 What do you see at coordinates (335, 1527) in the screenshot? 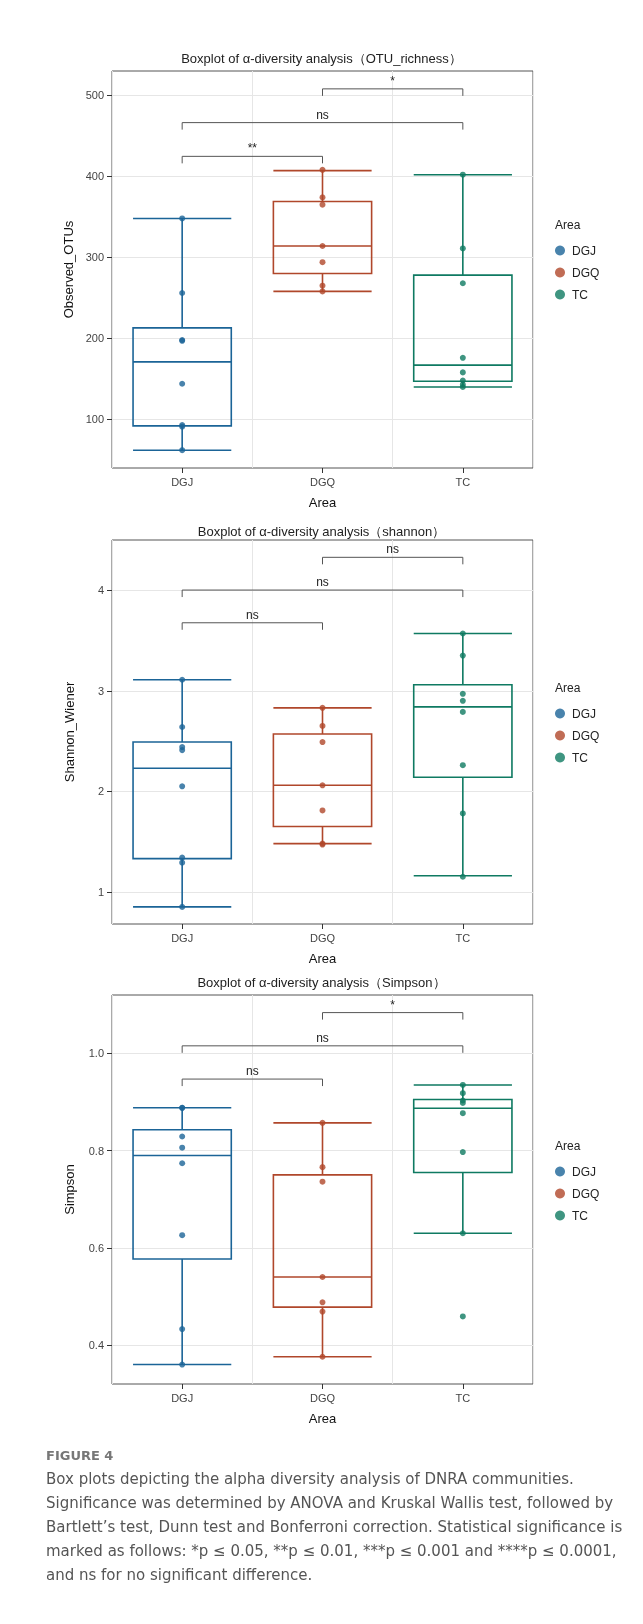
I see `text: Box plots depicting the alpha diversity analysis of DNRA communities. Significance was determined by ANOVA and Kruskal Wallis test, followed by Bartlett’s test, Dunn test and Bonferroni correction. Statistical significance is marked as follows: *p ≤ 0.05, **p ≤ 0.01, ***p ≤ 0.001 and ****p ≤ 0.0001, and ns for no significant difference.` at bounding box center [335, 1527].